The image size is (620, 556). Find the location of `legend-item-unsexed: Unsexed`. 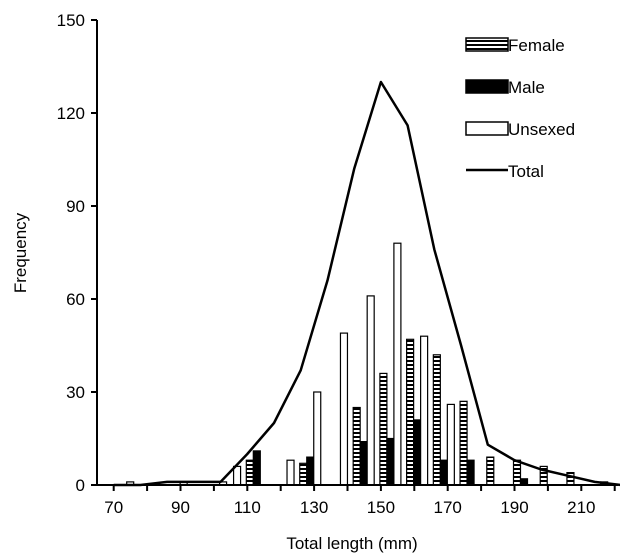

legend-item-unsexed: Unsexed is located at coordinates (520, 129).